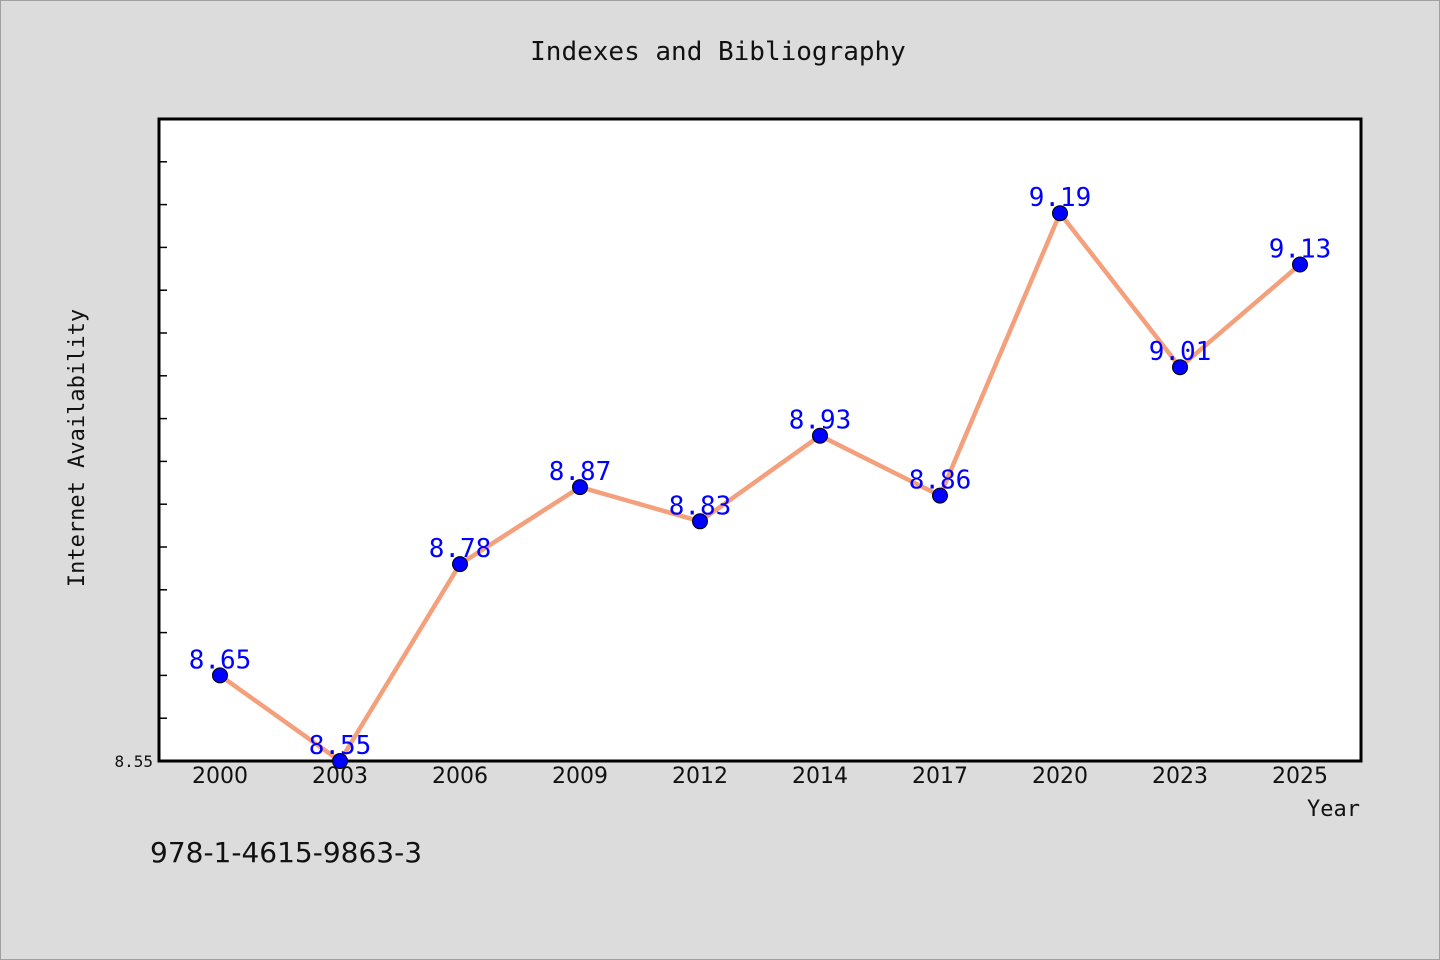 The image size is (1440, 960). Describe the element at coordinates (460, 549) in the screenshot. I see `data-label: 8.78` at that location.